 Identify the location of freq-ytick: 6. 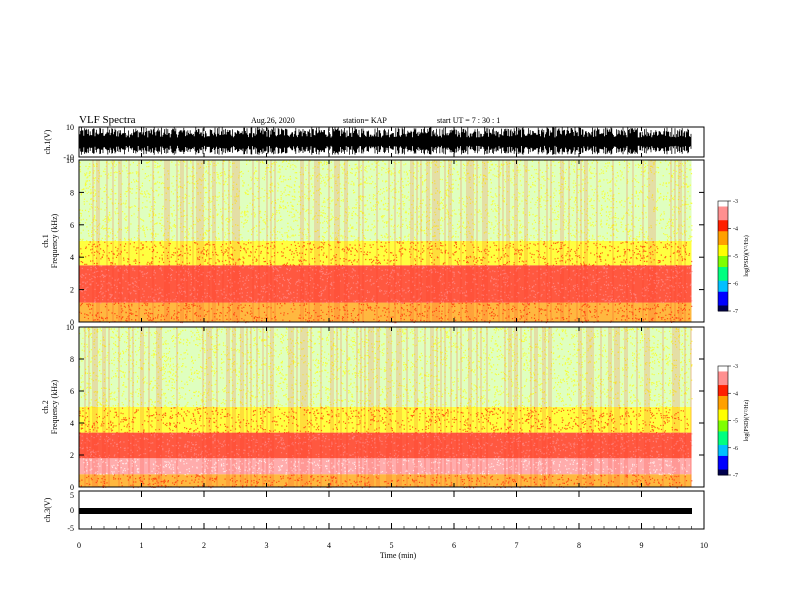
(72, 225).